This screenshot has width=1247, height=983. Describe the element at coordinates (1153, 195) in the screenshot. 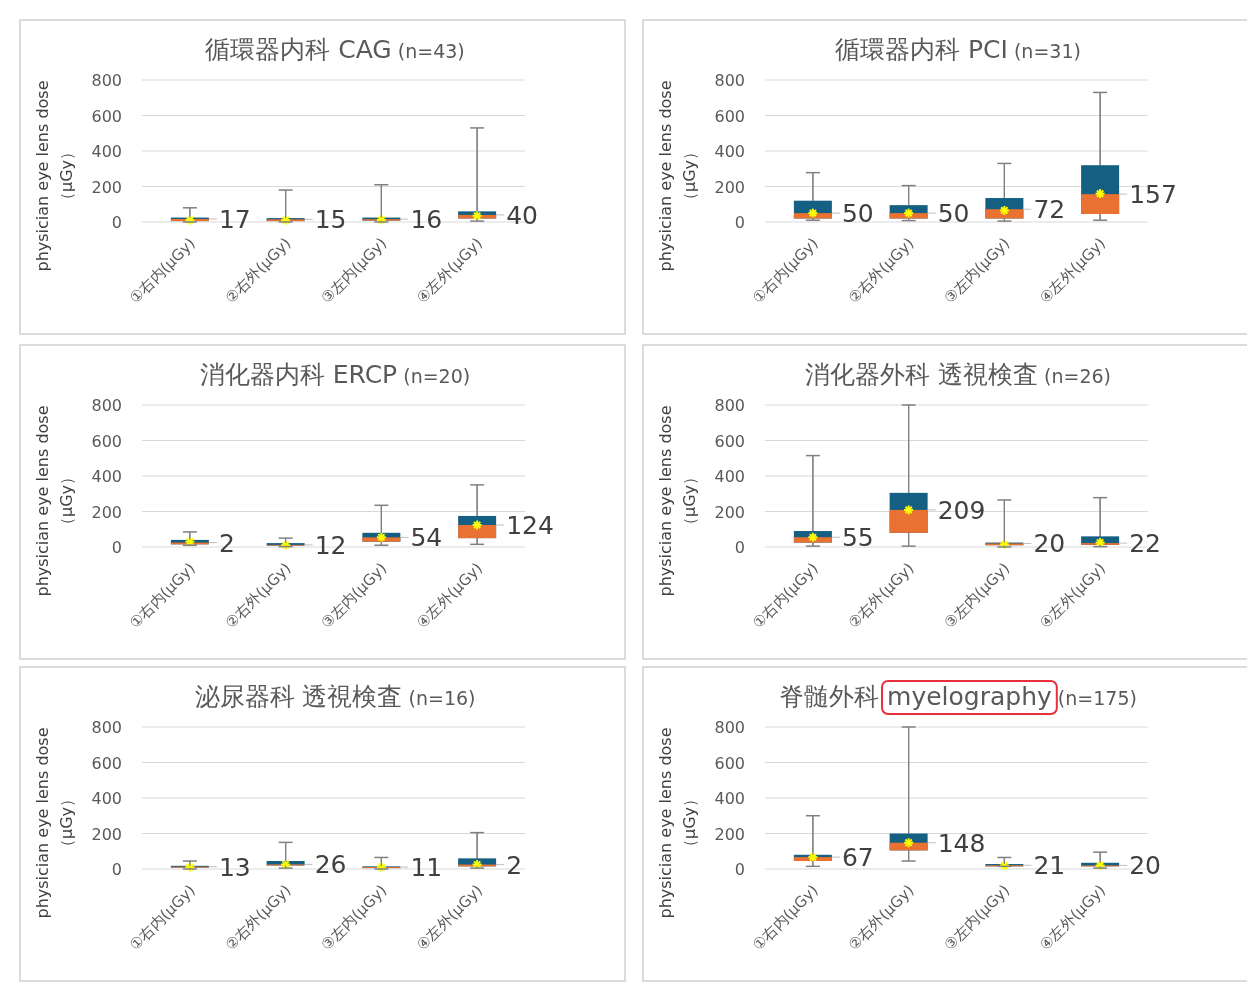

I see `text: 157` at that location.